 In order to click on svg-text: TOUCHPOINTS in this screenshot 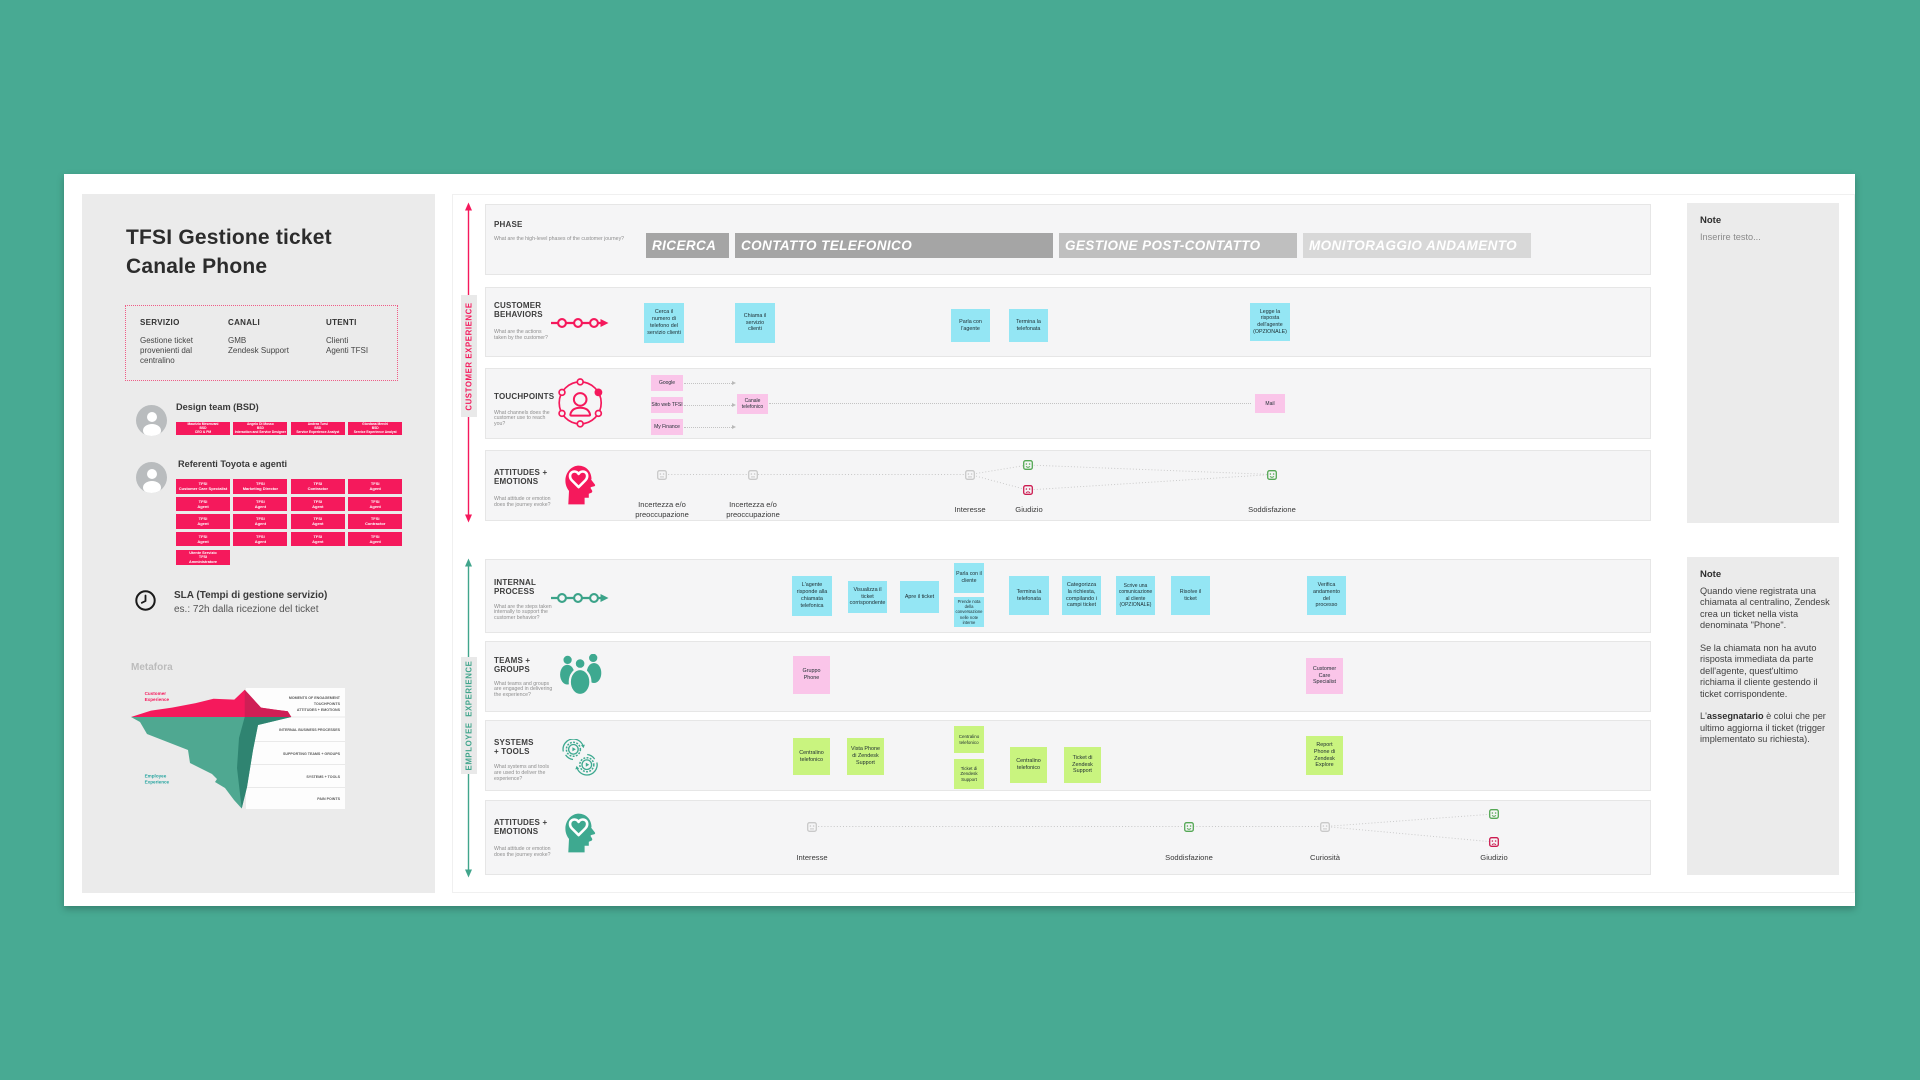, I will do `click(327, 704)`.